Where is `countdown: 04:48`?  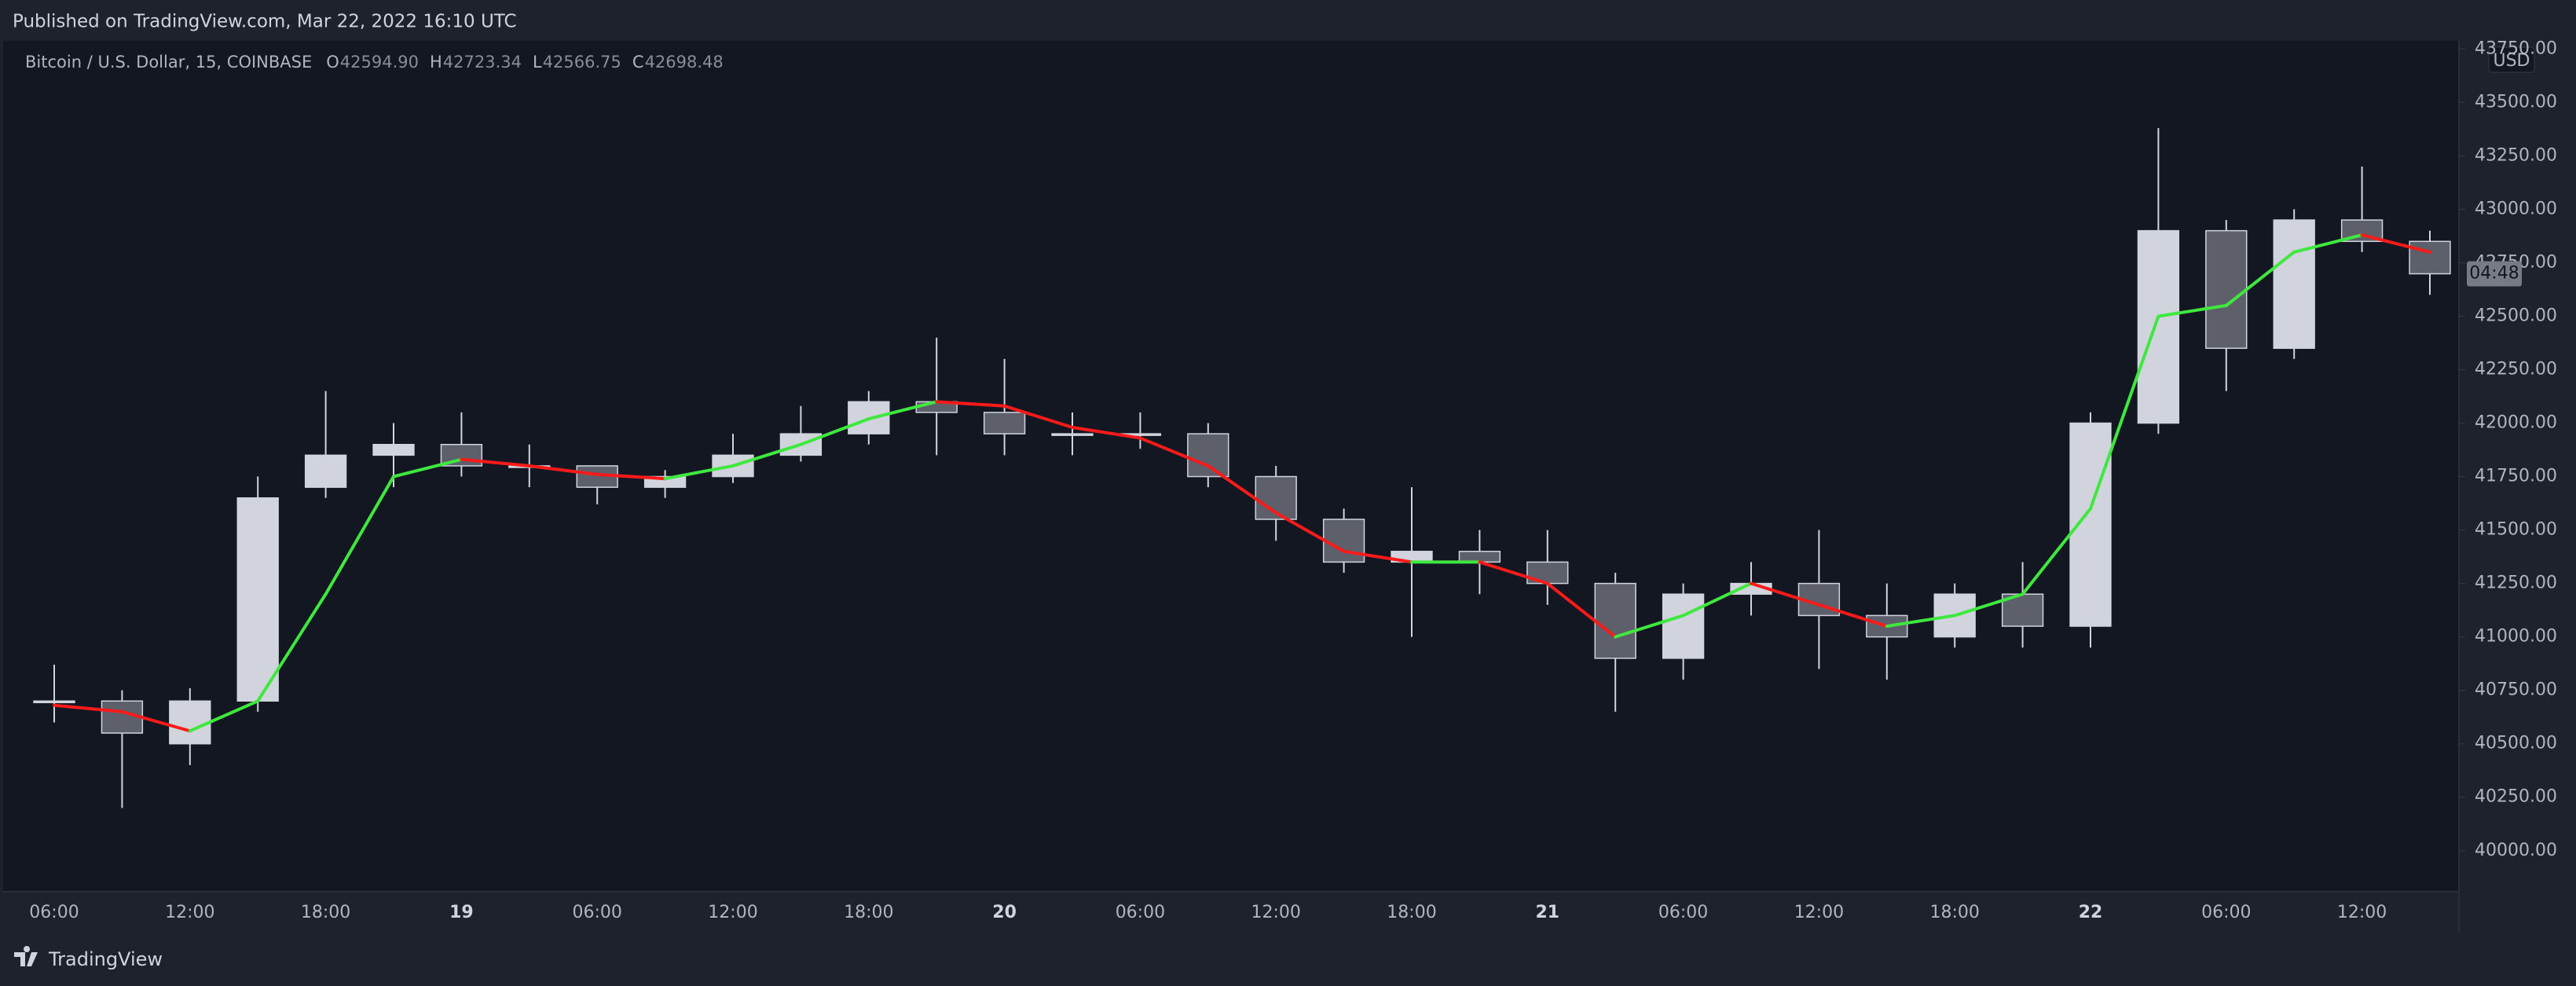
countdown: 04:48 is located at coordinates (2494, 273).